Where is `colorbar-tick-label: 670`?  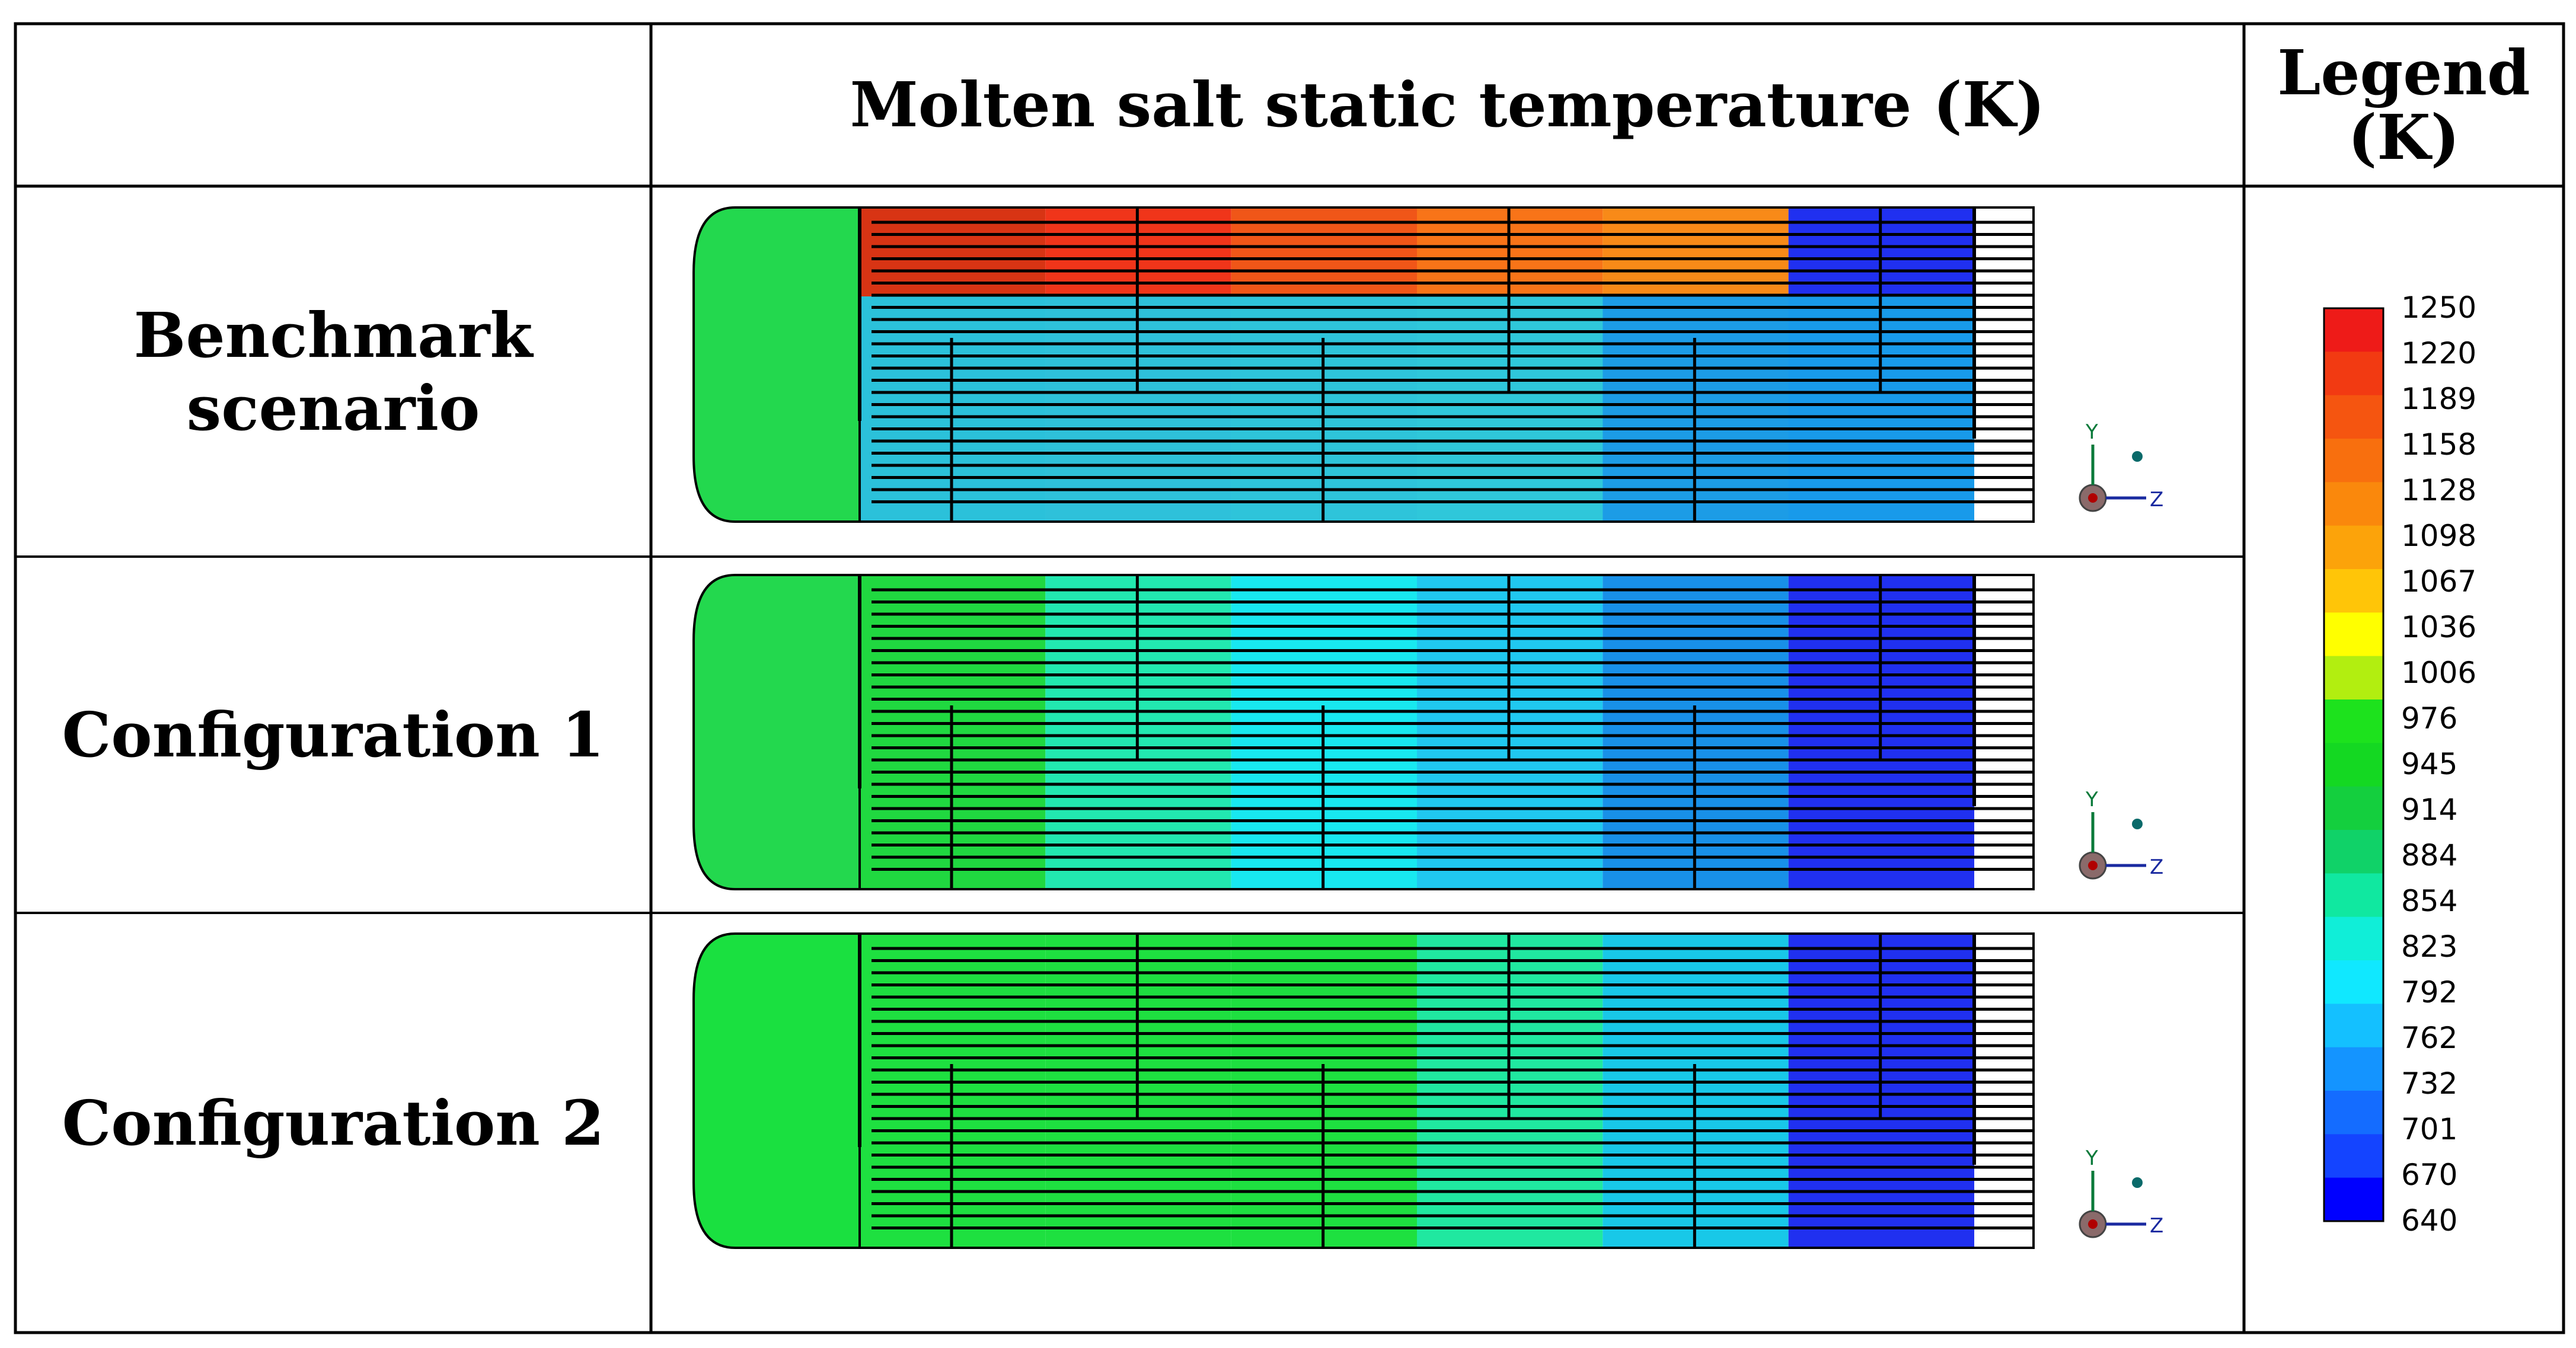 colorbar-tick-label: 670 is located at coordinates (2429, 1175).